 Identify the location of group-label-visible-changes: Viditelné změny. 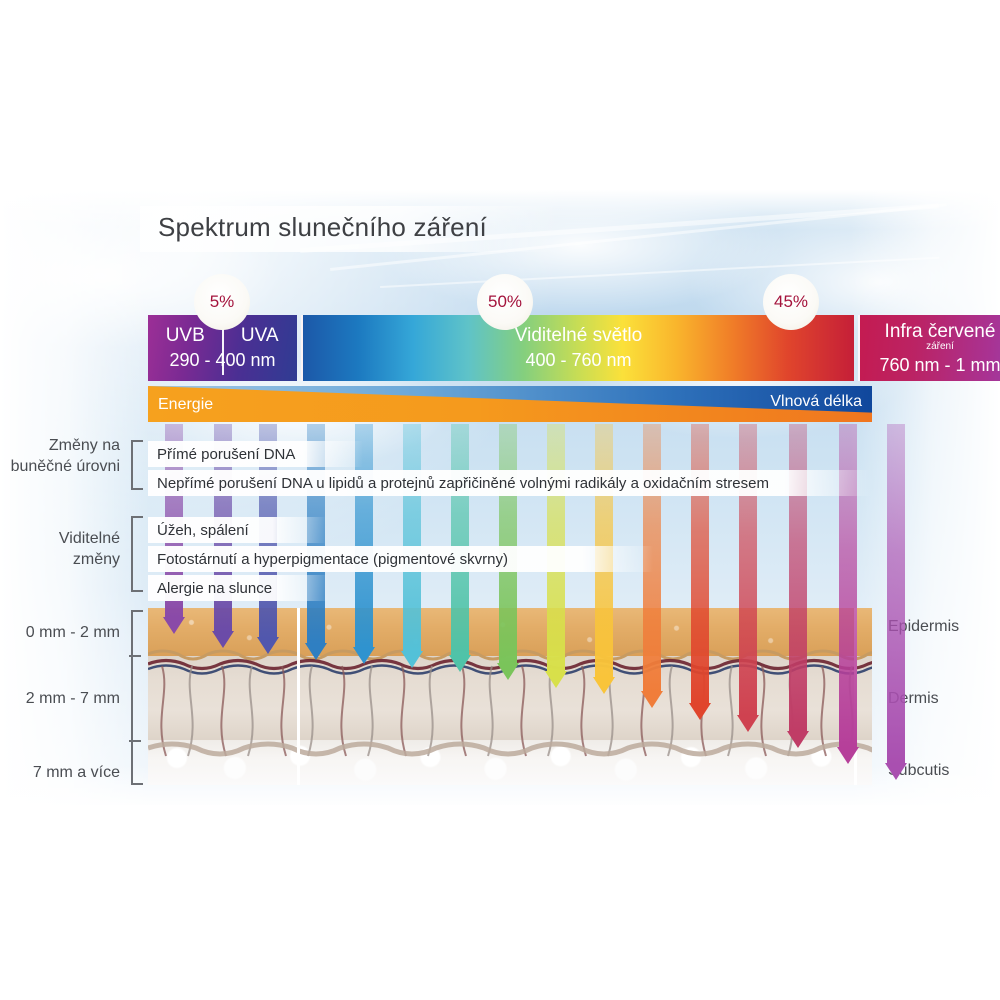
(65, 549).